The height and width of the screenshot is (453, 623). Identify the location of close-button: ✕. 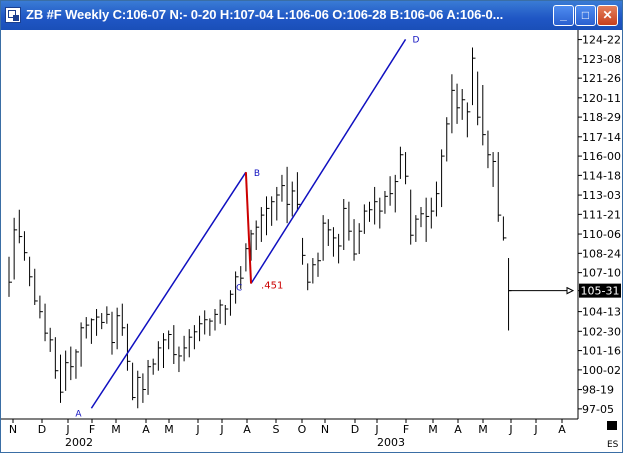
(607, 15).